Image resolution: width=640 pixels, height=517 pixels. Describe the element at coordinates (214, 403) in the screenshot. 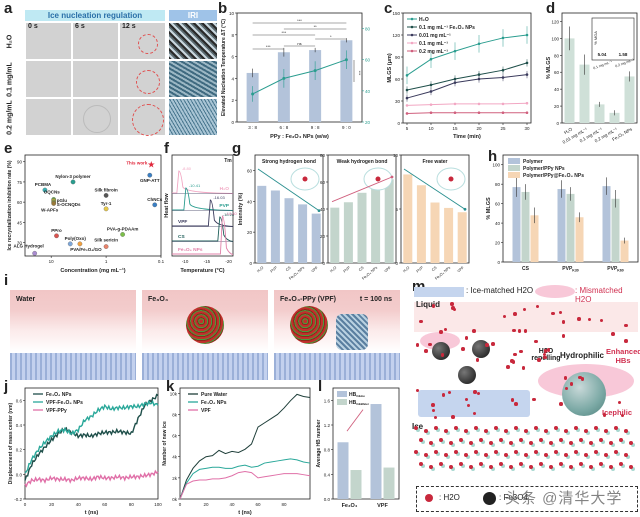

I see `legend-label: Fe₃O₄ NPs` at that location.